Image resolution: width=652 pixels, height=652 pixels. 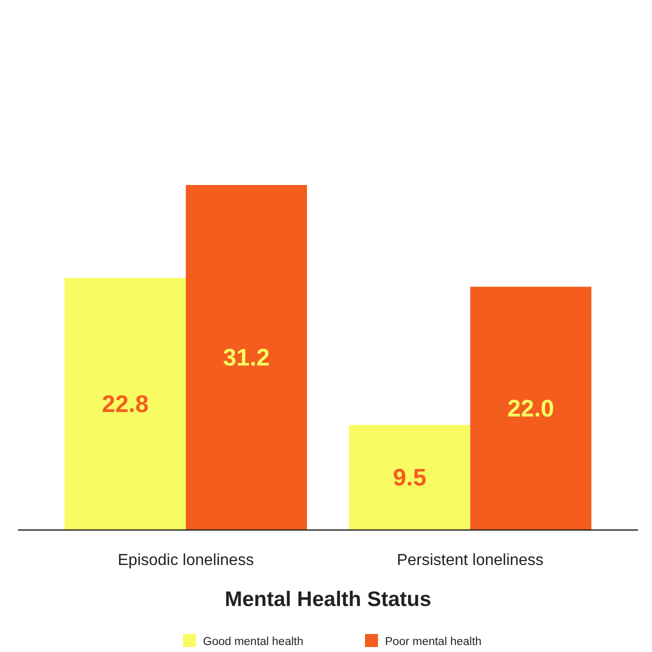 I want to click on legend-label: Good mental health, so click(x=253, y=642).